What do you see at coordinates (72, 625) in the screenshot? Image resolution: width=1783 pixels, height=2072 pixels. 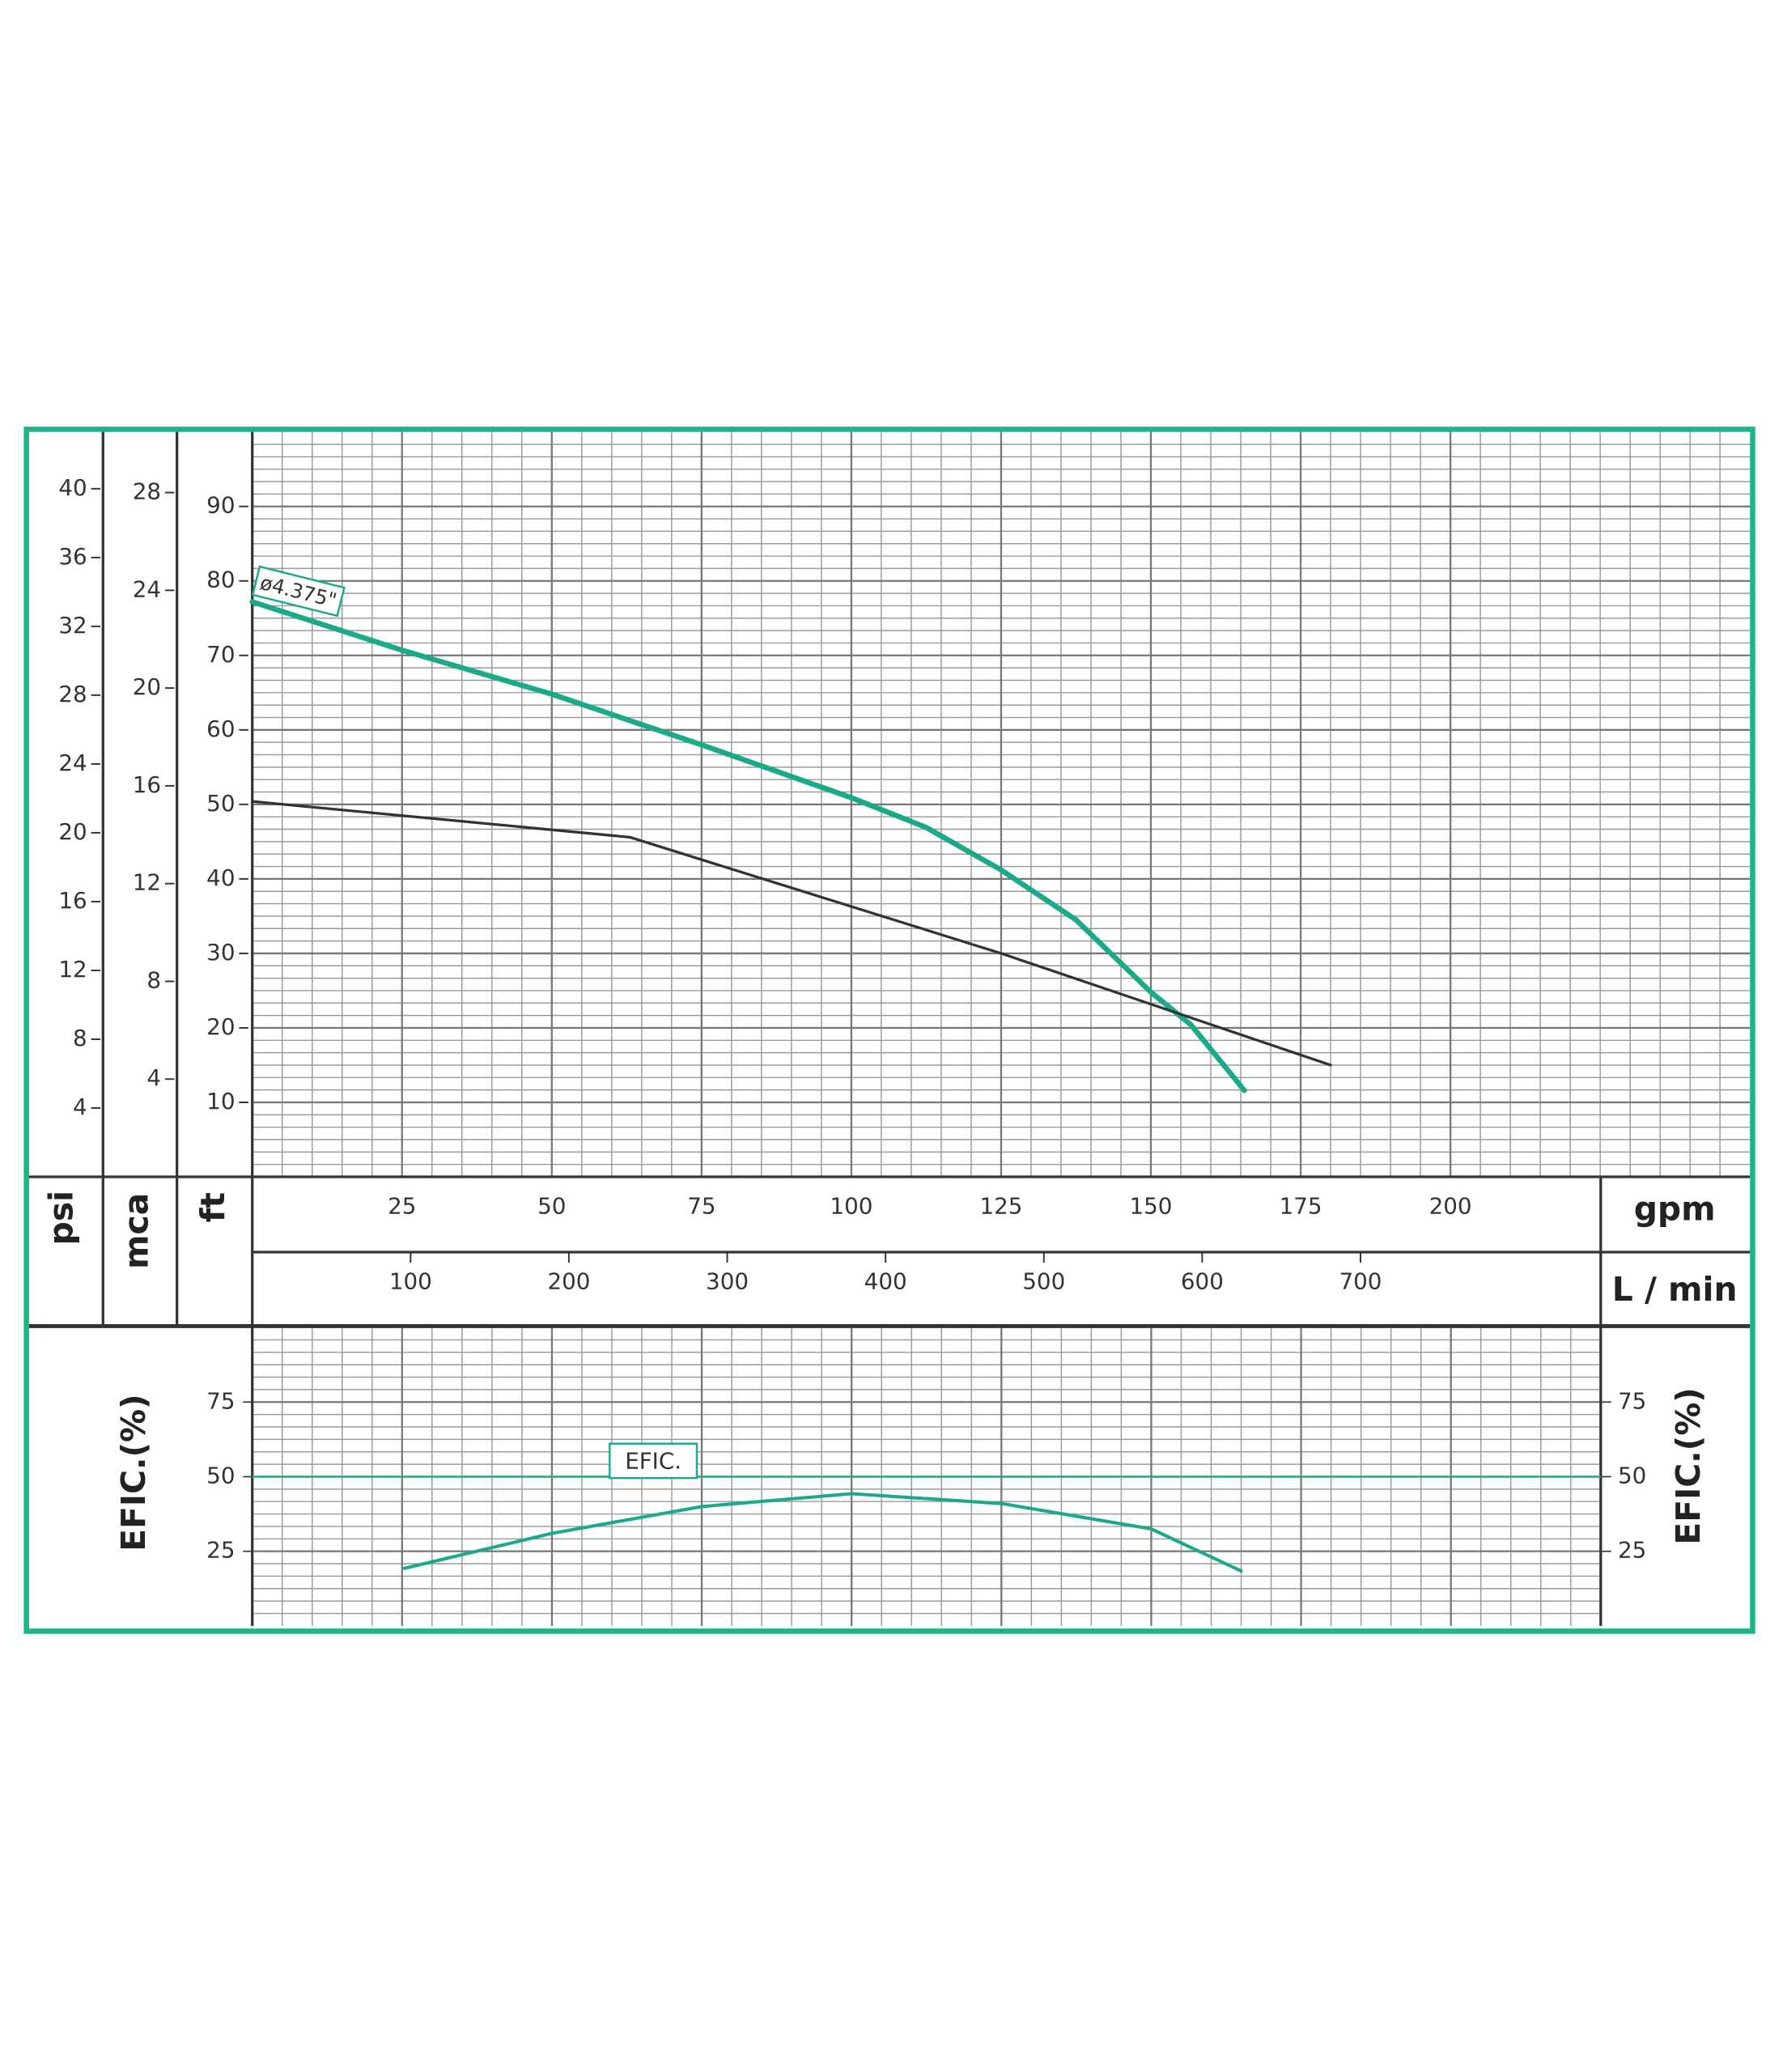 I see `y-tick-label: 32` at bounding box center [72, 625].